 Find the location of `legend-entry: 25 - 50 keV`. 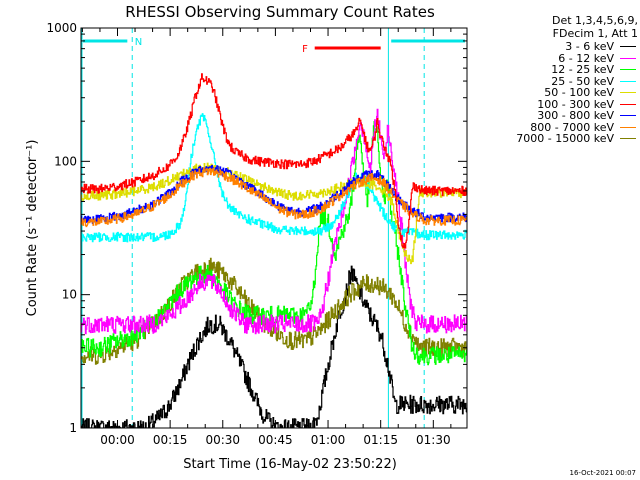

legend-entry: 25 - 50 keV is located at coordinates (553, 81).